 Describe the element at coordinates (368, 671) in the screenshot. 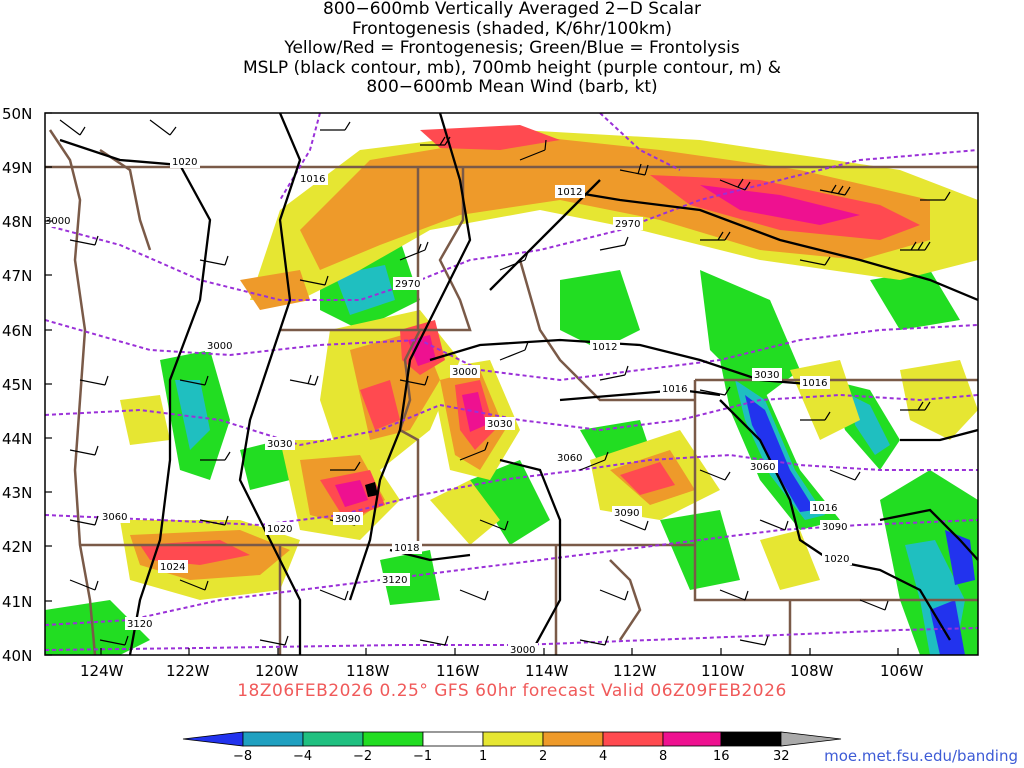

I see `lon-label: 118W` at that location.